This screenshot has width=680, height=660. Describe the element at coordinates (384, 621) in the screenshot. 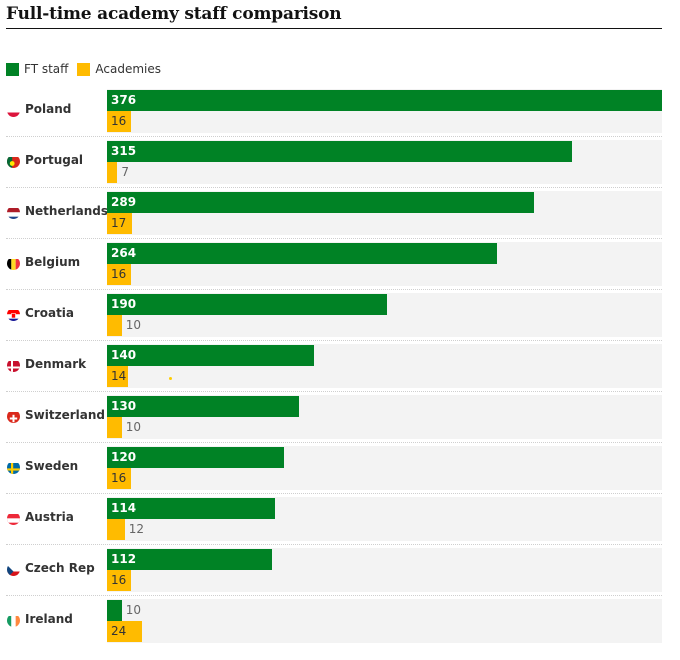

I see `row-background-ireland` at that location.